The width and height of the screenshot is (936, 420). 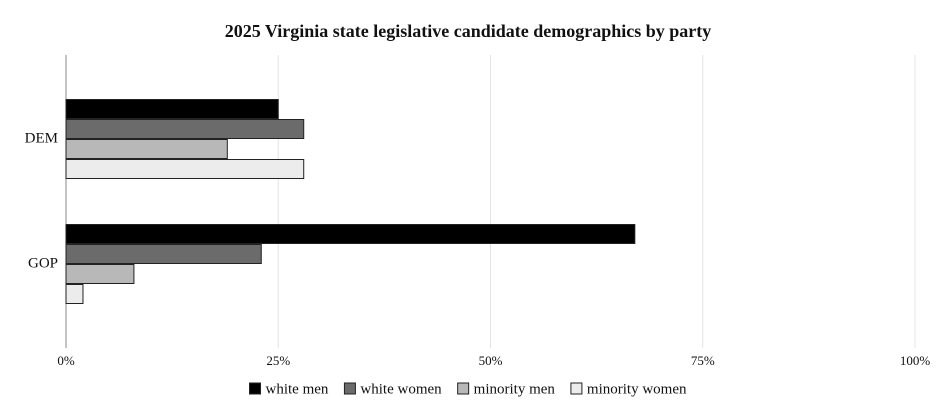 What do you see at coordinates (41, 138) in the screenshot?
I see `y-tick-label: DEM` at bounding box center [41, 138].